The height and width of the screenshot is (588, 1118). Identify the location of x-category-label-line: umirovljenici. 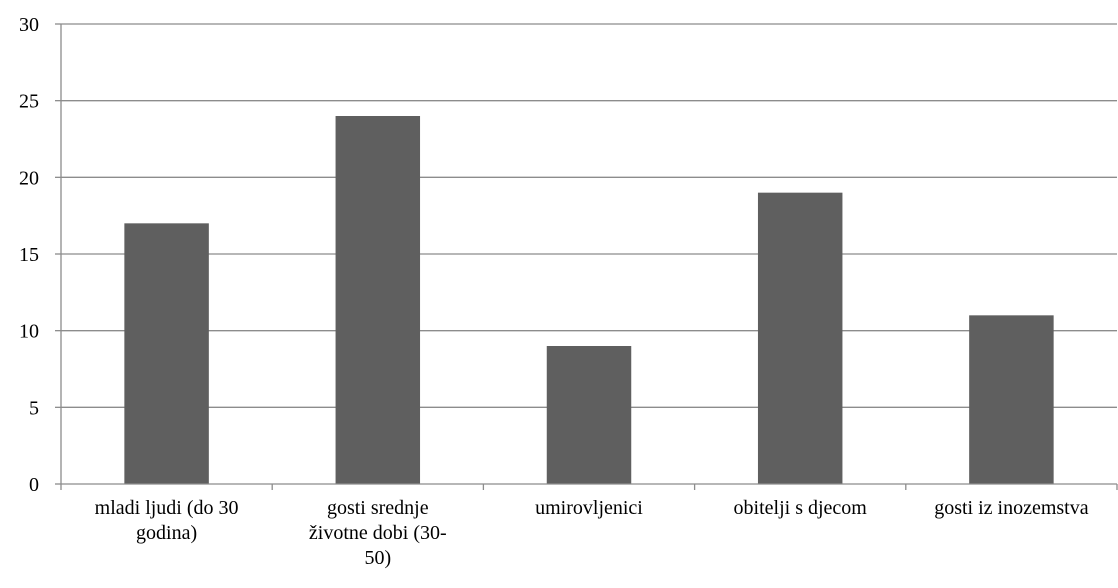
(589, 508).